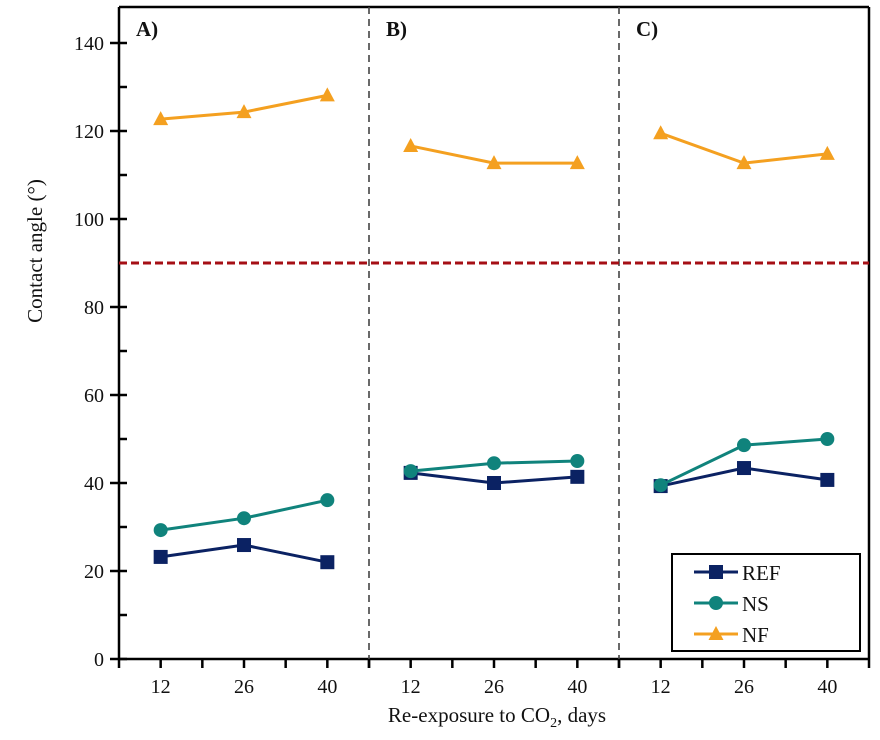 Image resolution: width=880 pixels, height=740 pixels. What do you see at coordinates (647, 29) in the screenshot?
I see `panel-label: C)` at bounding box center [647, 29].